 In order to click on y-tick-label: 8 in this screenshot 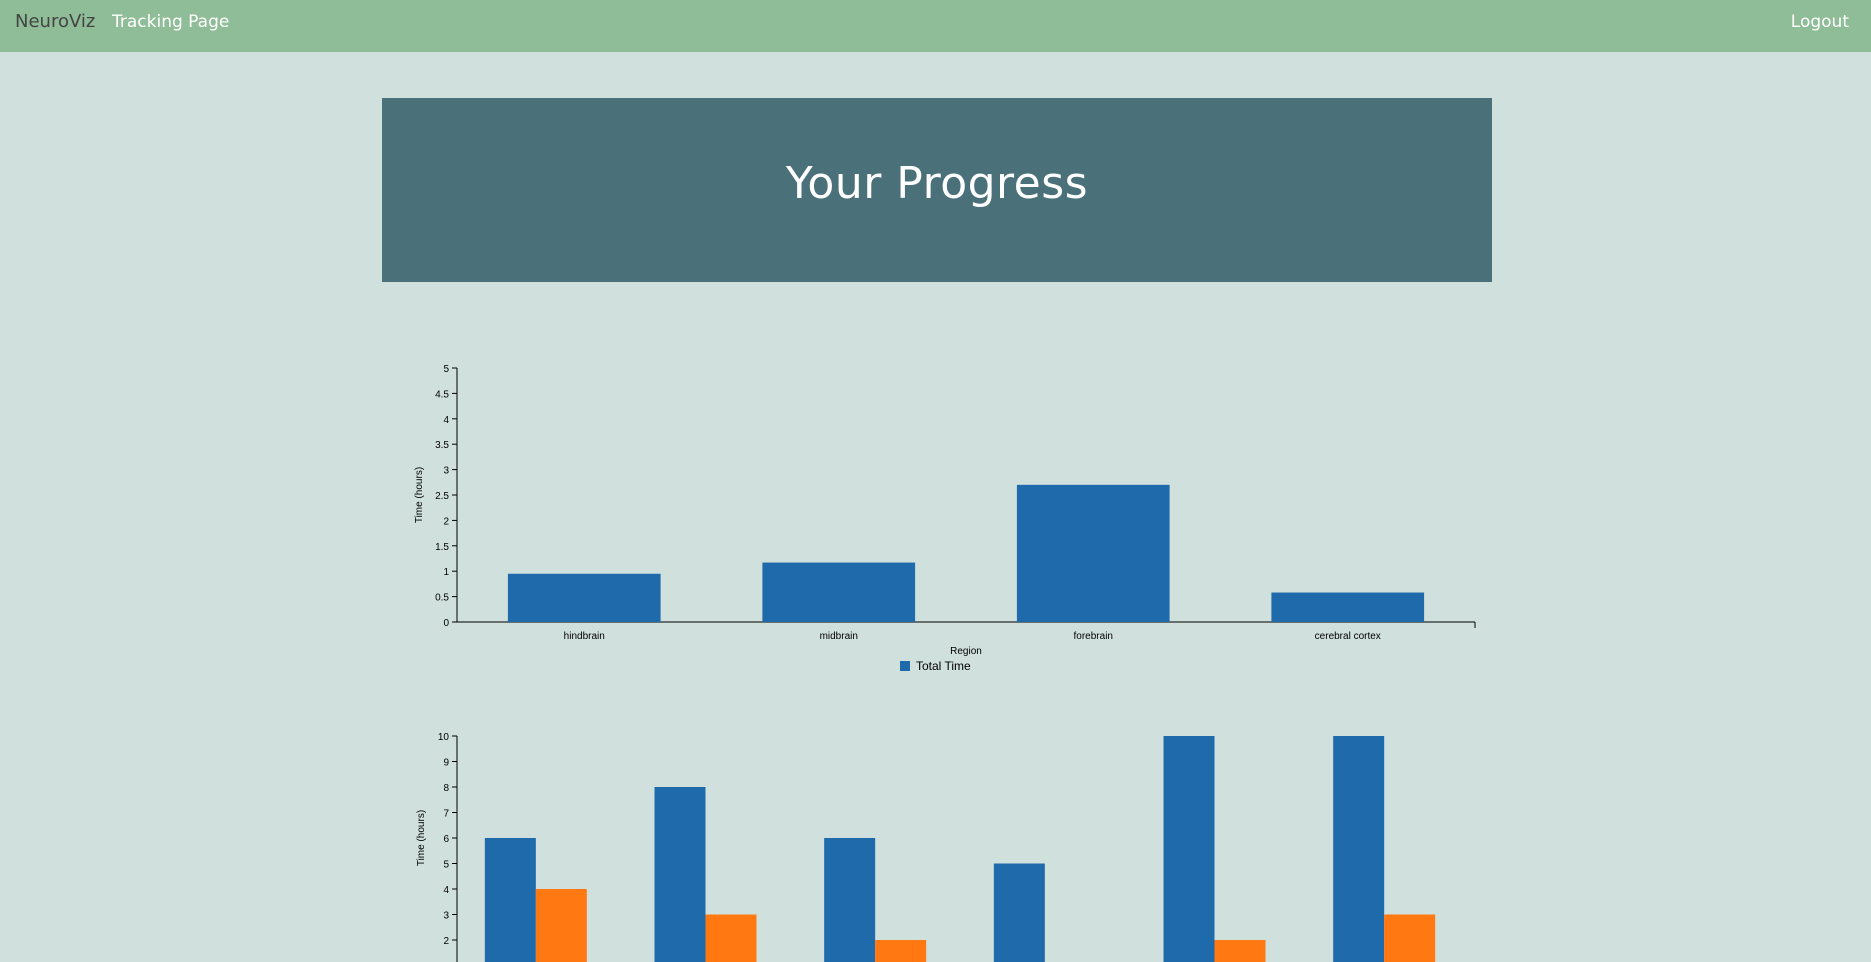, I will do `click(446, 788)`.